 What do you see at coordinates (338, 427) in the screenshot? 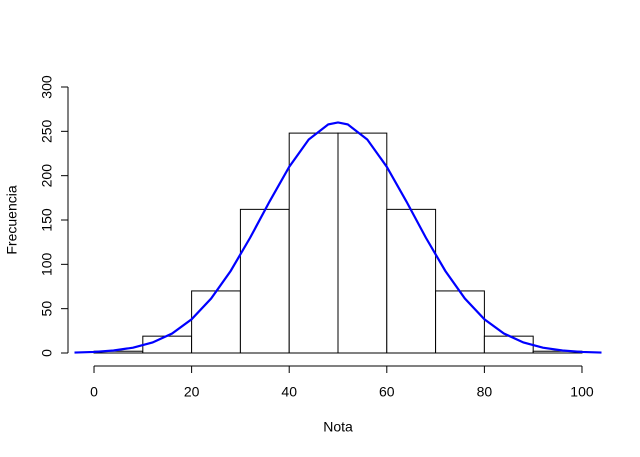
I see `x-axis-label: Nota` at bounding box center [338, 427].